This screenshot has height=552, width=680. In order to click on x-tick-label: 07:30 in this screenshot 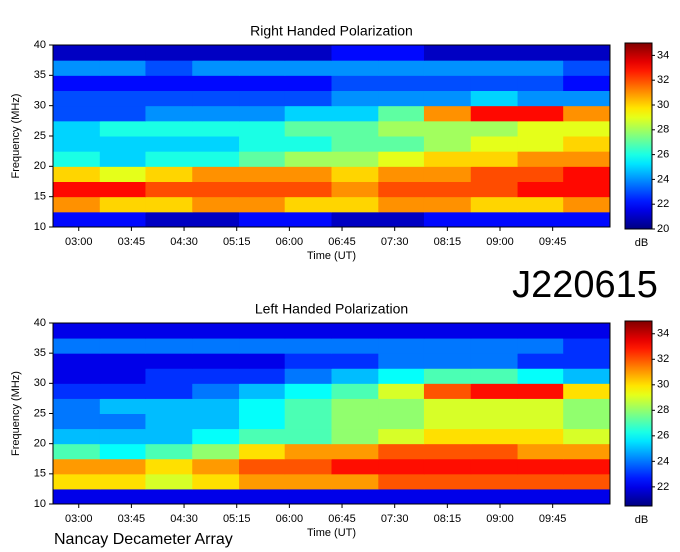, I will do `click(395, 519)`.